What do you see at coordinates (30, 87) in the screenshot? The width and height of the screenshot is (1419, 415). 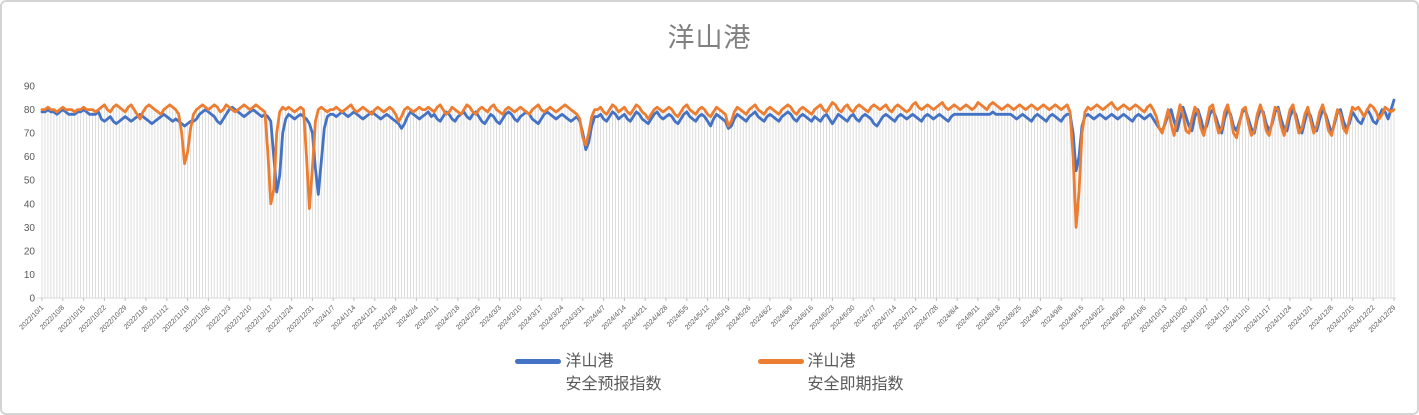 I see `svg-text: 90` at bounding box center [30, 87].